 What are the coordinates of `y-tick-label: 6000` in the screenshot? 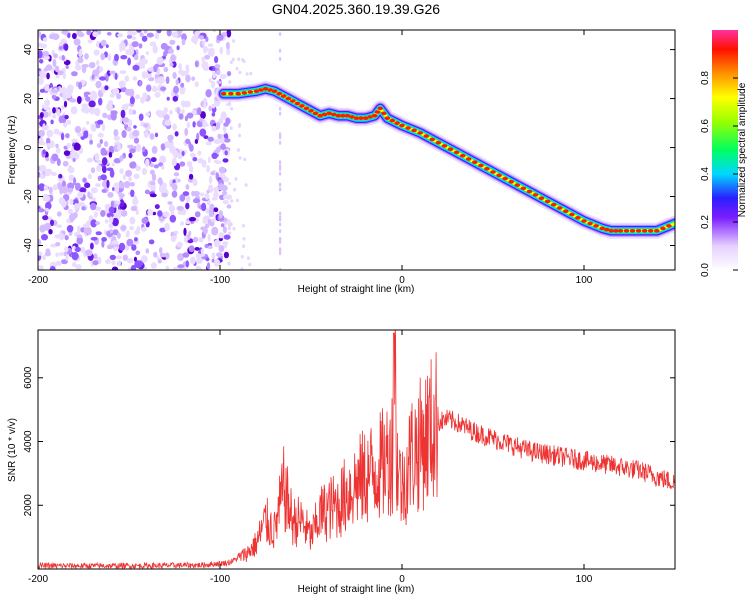 It's located at (28, 377).